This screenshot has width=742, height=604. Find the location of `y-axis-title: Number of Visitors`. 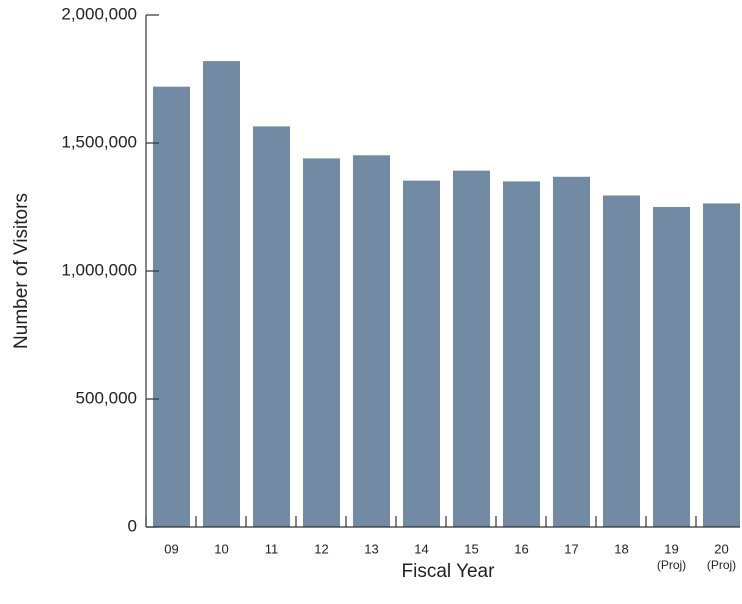

y-axis-title: Number of Visitors is located at coordinates (21, 271).